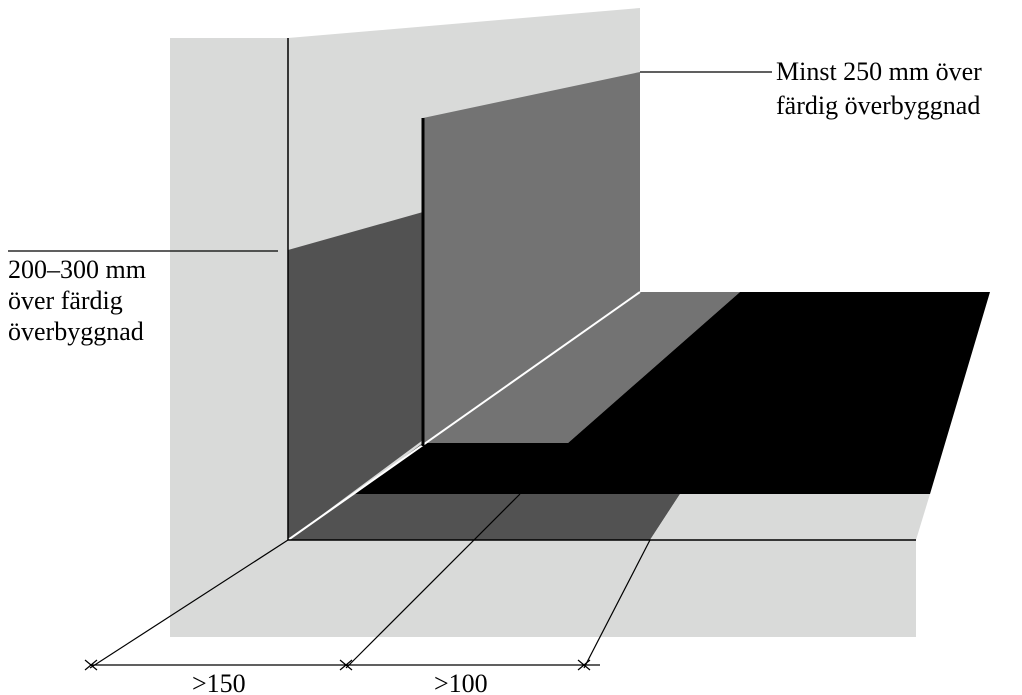 Image resolution: width=1022 pixels, height=695 pixels. I want to click on left-label-line-3: överbyggnad, so click(76, 331).